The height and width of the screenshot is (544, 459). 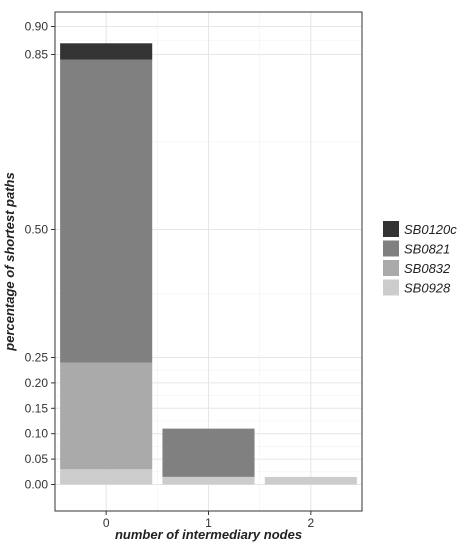 I want to click on y-tick-label: 0.15, so click(x=37, y=408).